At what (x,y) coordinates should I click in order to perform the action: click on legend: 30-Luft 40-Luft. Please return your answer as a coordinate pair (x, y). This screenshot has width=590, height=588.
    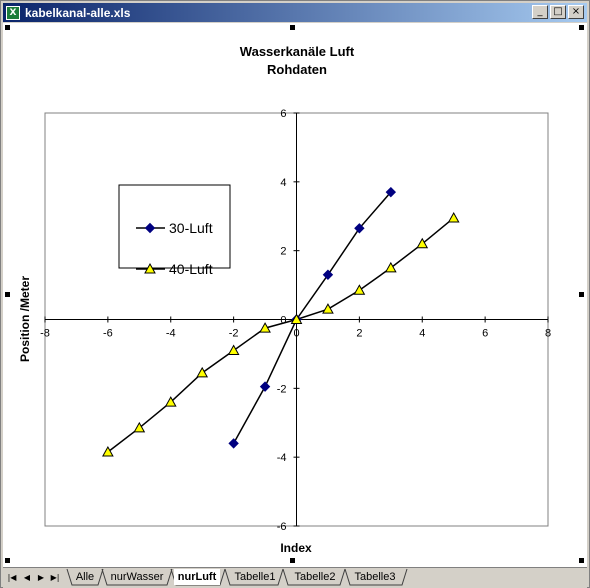
    Looking at the image, I should click on (174, 230).